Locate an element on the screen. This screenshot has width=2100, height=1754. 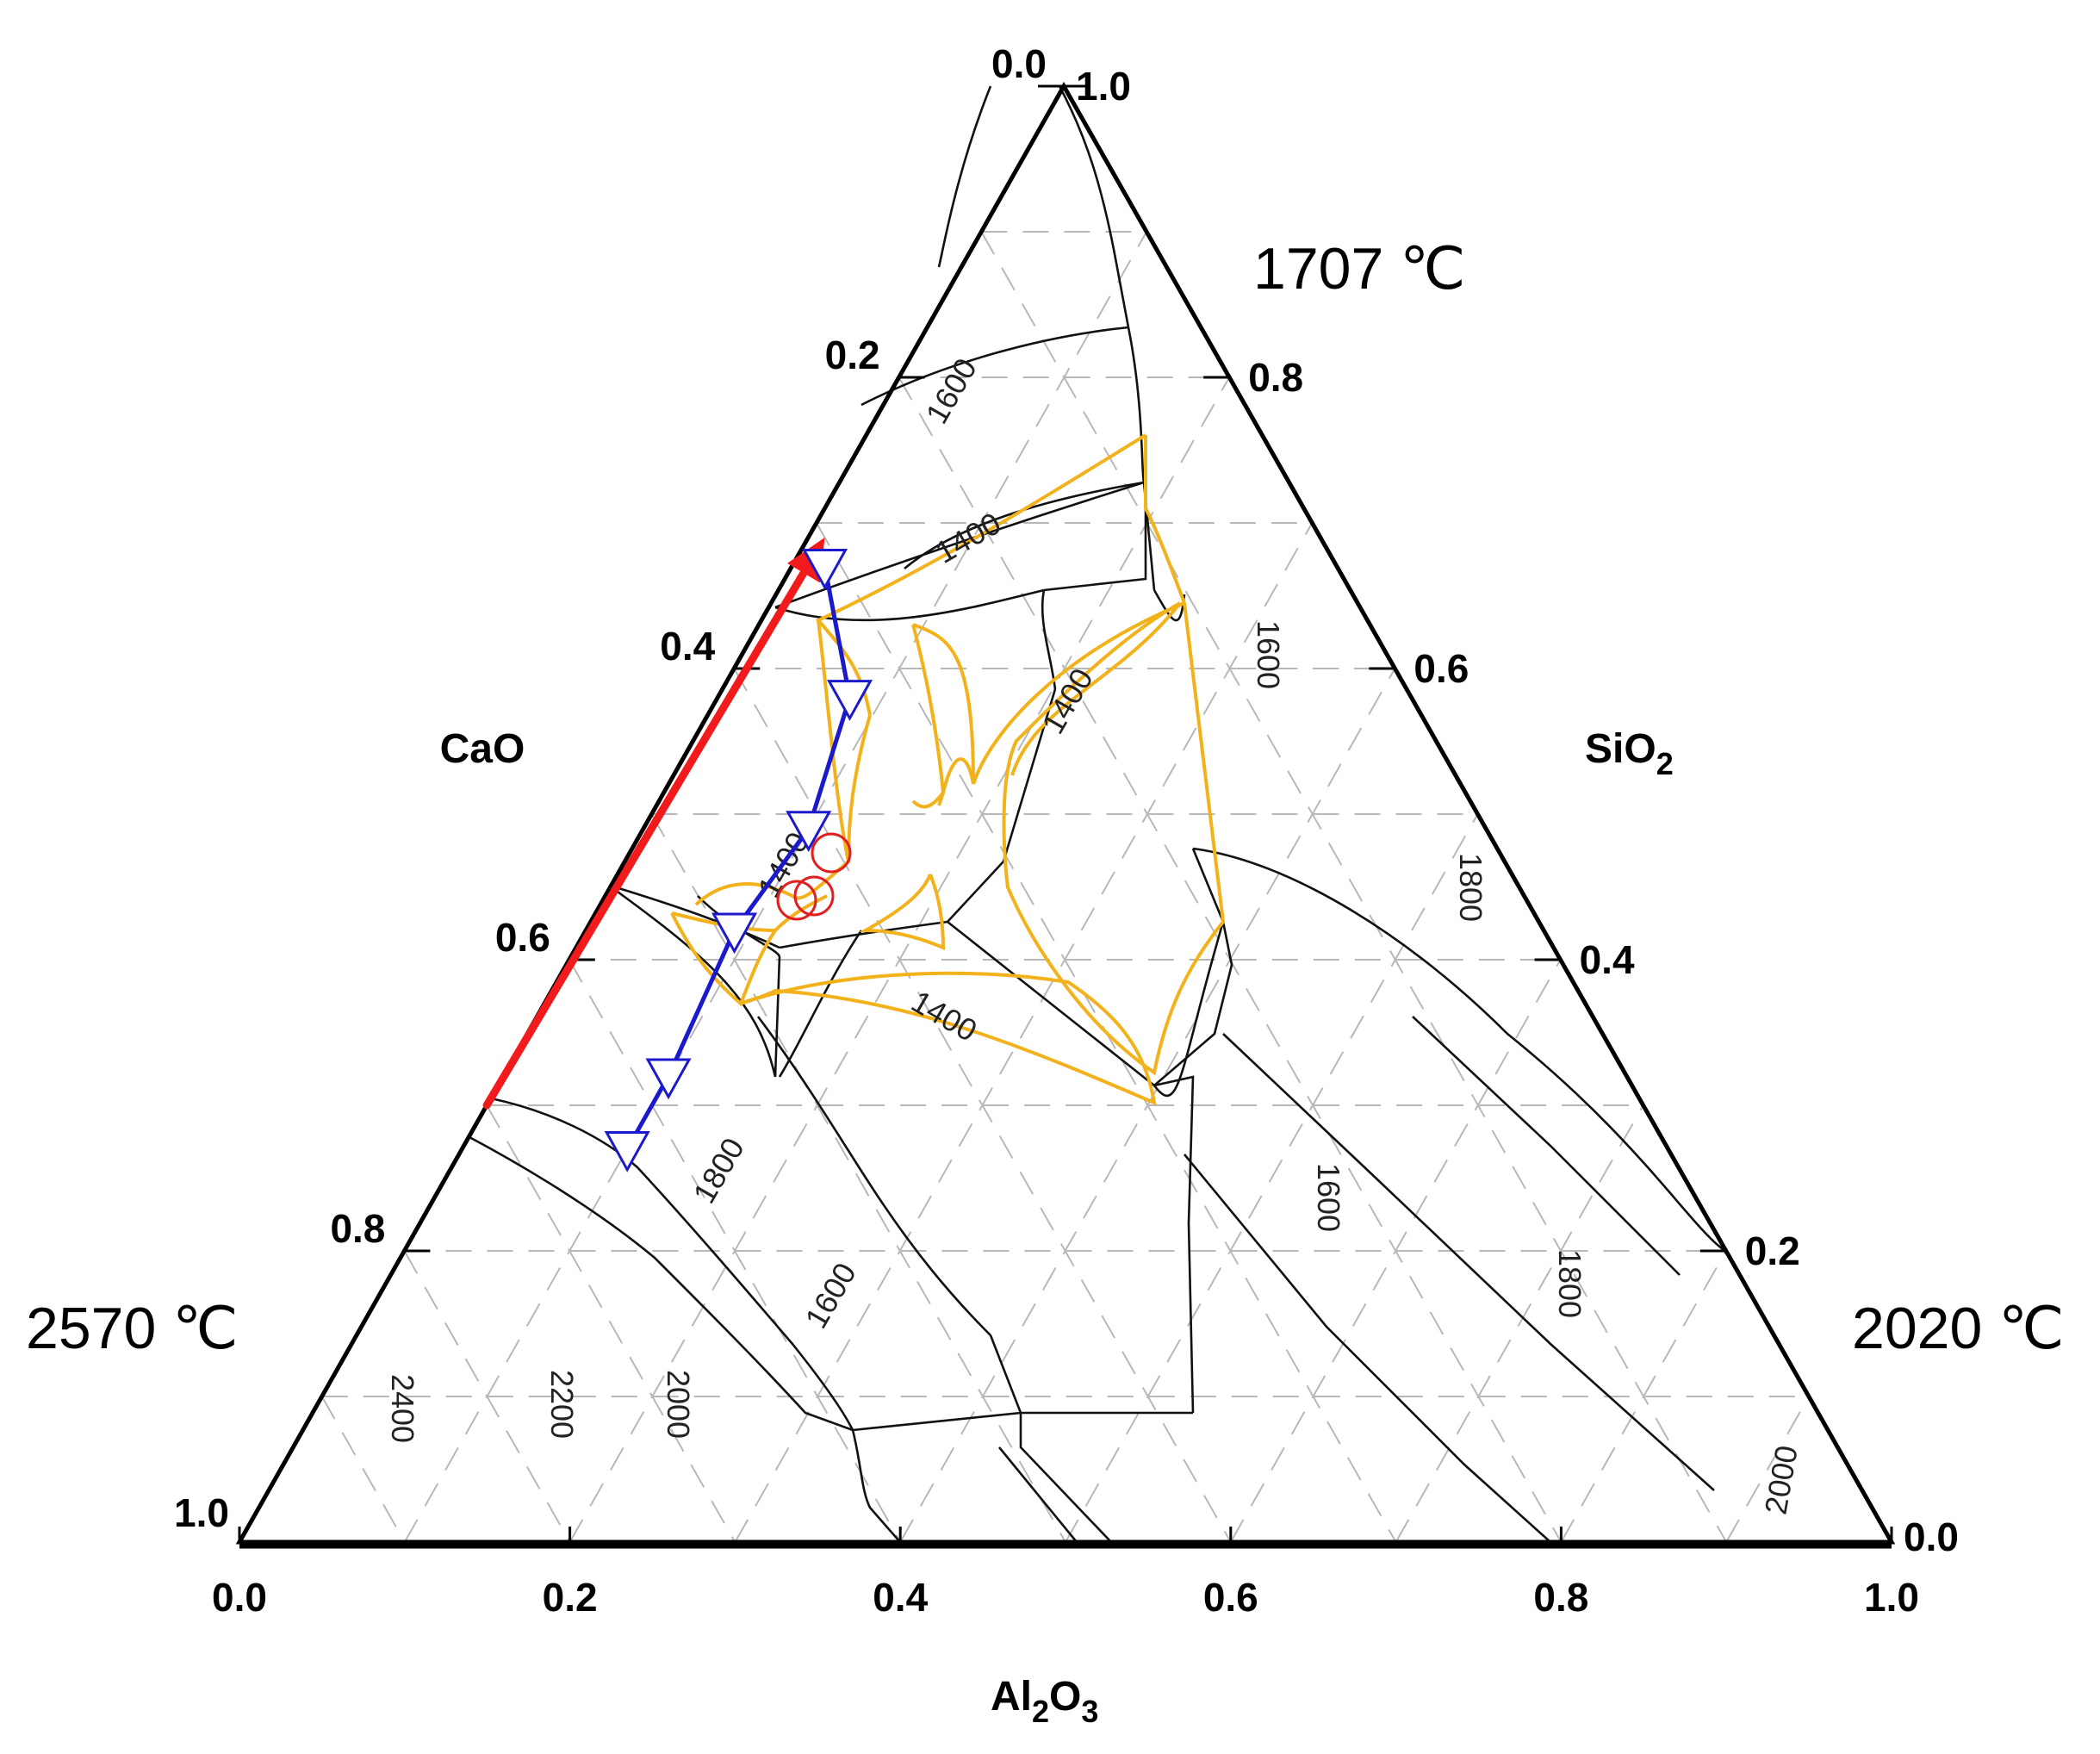
right-tick-label: 0.6 is located at coordinates (1441, 669).